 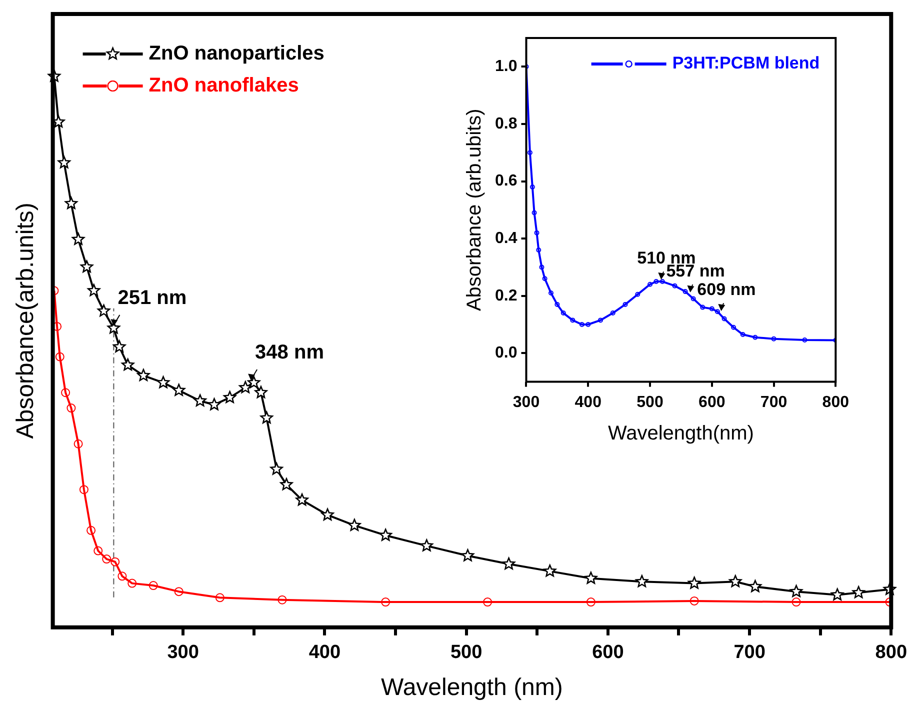 What do you see at coordinates (506, 67) in the screenshot?
I see `y-tick-label: 1.0` at bounding box center [506, 67].